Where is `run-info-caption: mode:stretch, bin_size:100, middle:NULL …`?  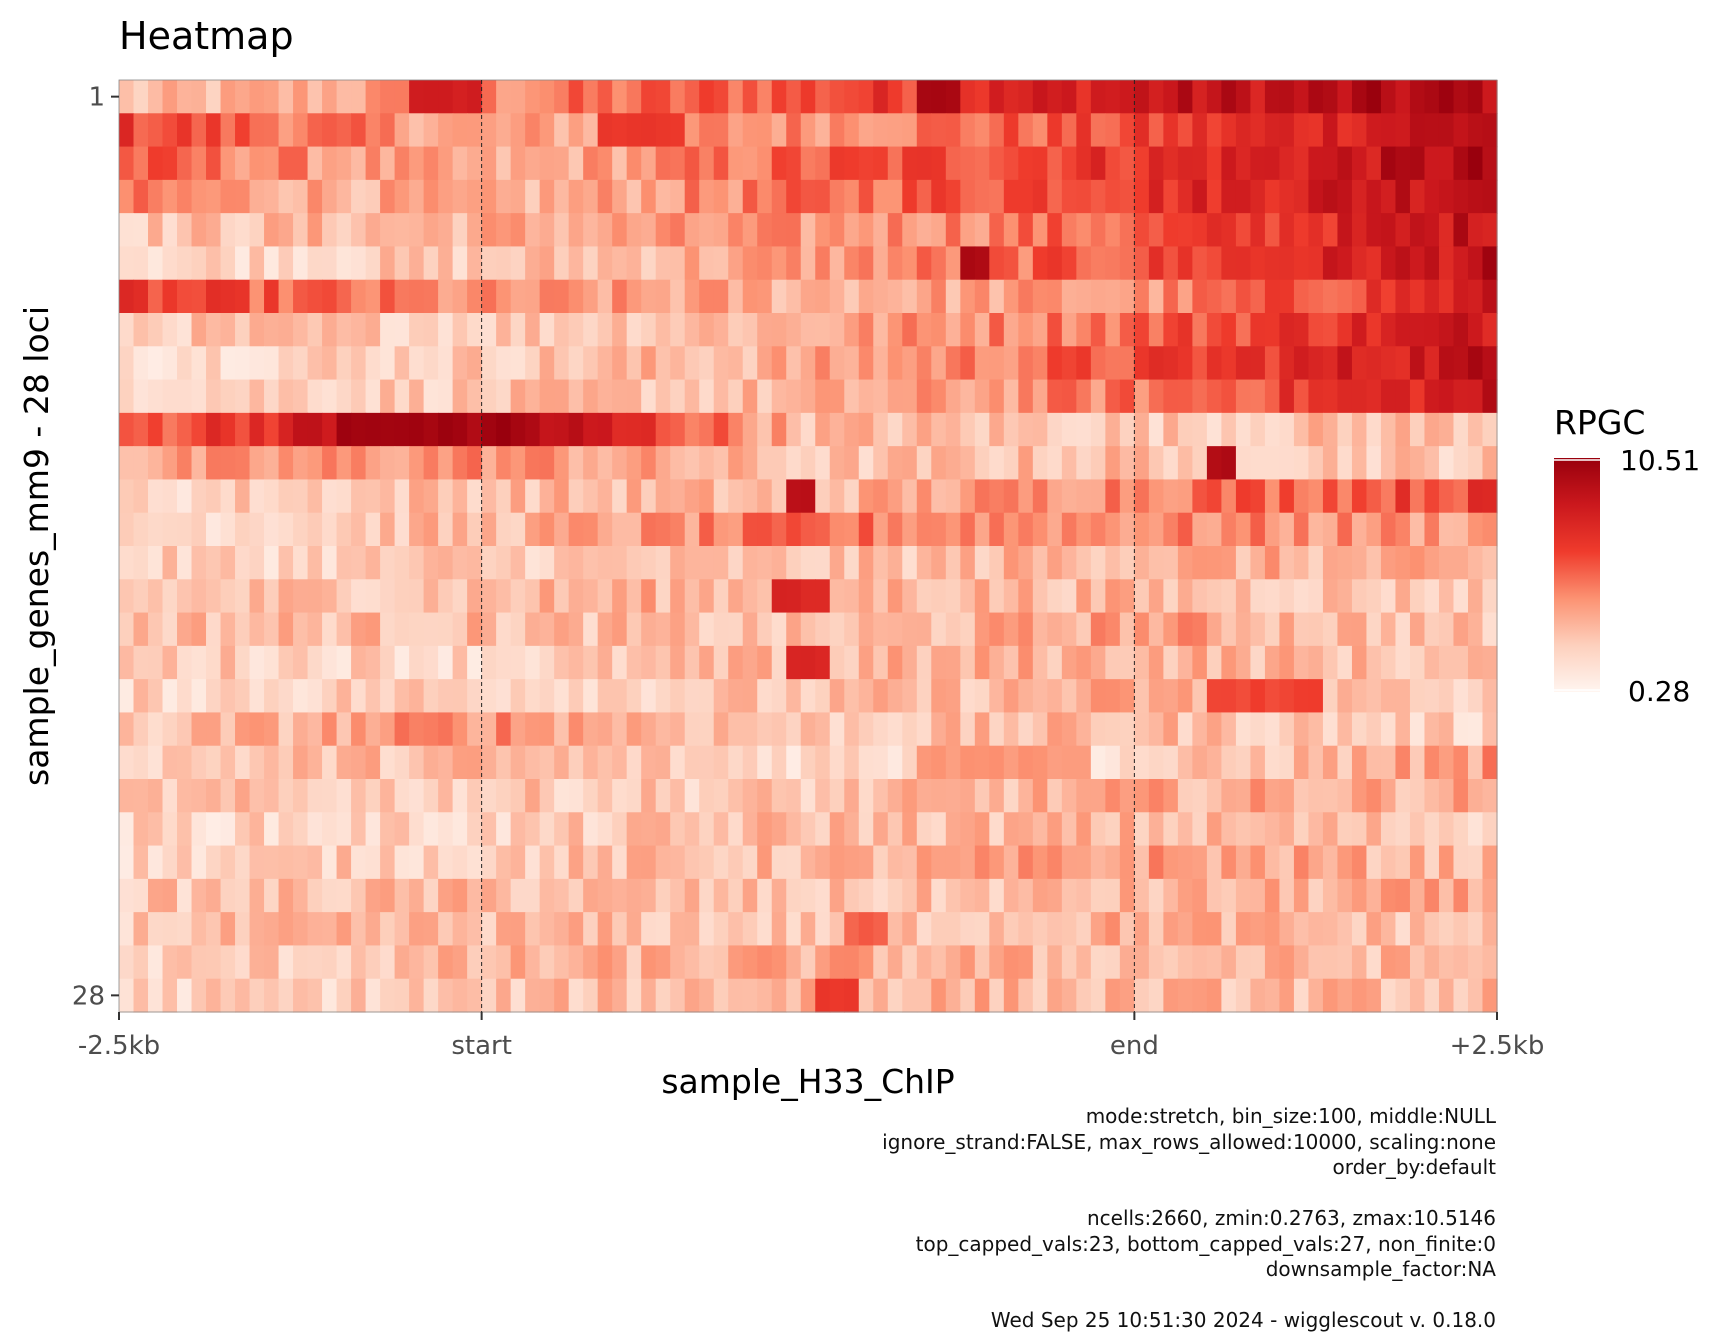 run-info-caption: mode:stretch, bin_size:100, middle:NULL … is located at coordinates (996, 1219).